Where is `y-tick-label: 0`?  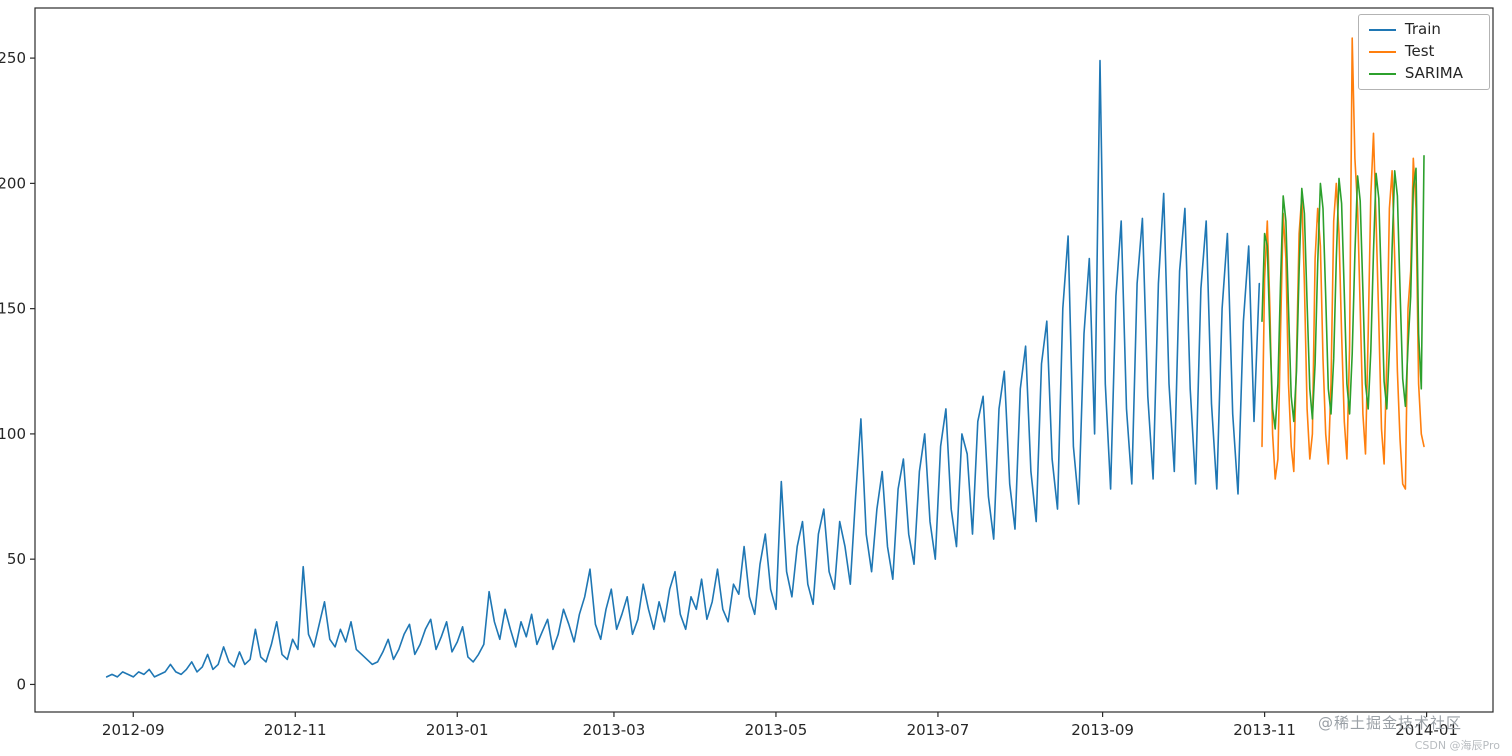
y-tick-label: 0 is located at coordinates (21, 684).